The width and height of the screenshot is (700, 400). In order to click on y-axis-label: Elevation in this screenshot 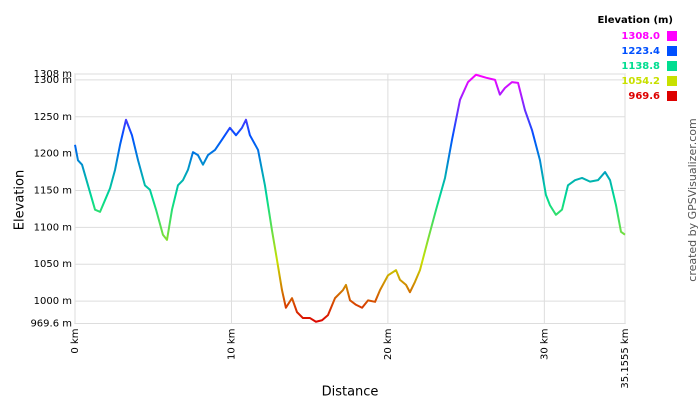, I will do `click(20, 200)`.